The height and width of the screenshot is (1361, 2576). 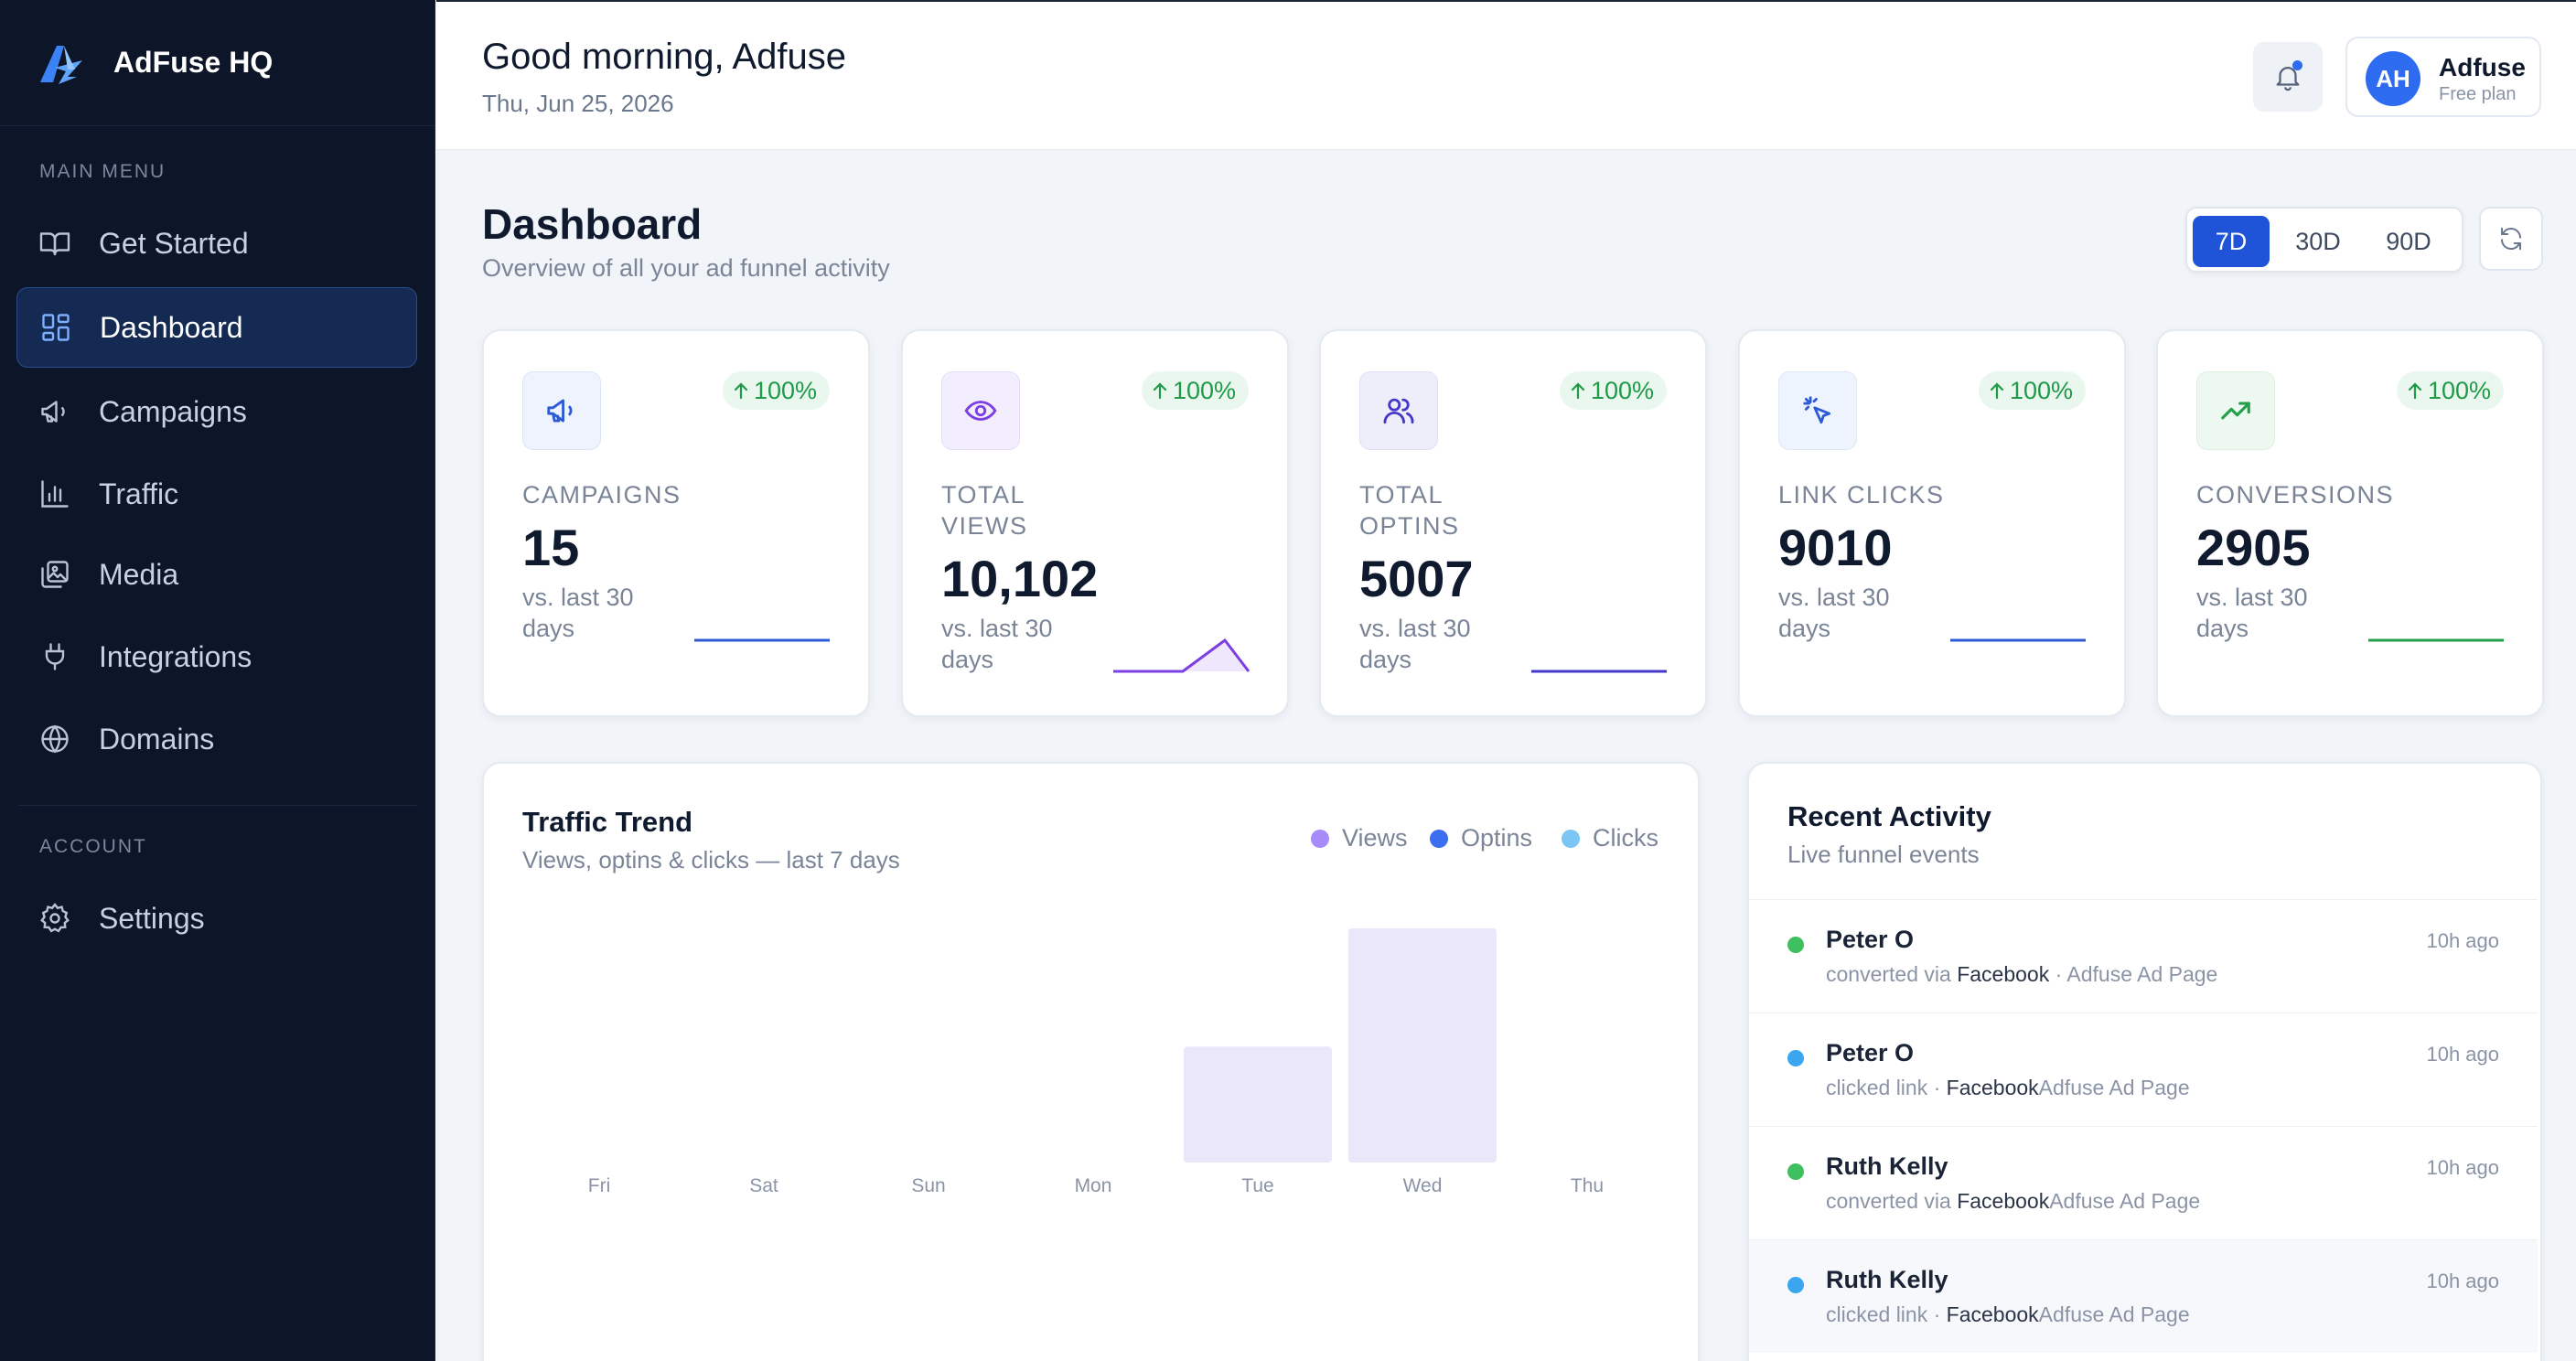 I want to click on legend-label: Views, so click(x=1375, y=838).